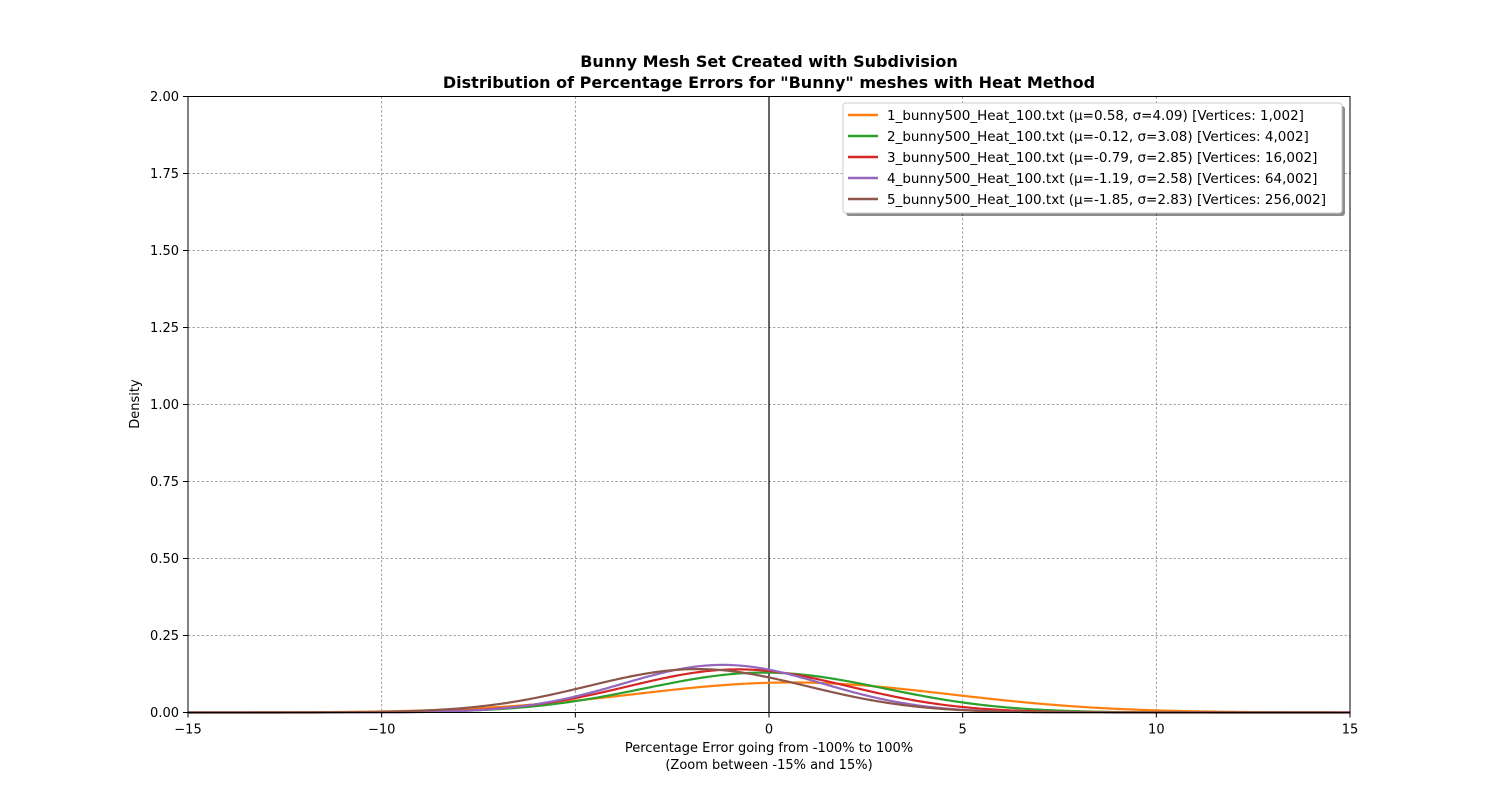 This screenshot has width=1500, height=800. I want to click on x-tick-label: 0, so click(769, 730).